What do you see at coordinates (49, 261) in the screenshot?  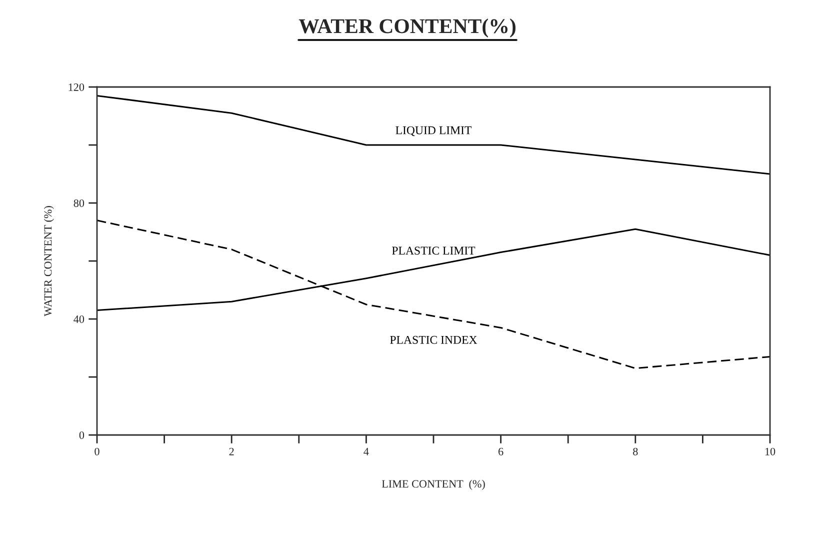 I see `y-axis-title: WATER CONTENT (%)` at bounding box center [49, 261].